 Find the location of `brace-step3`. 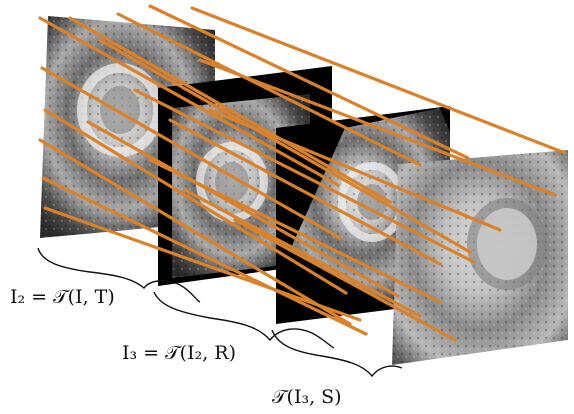

brace-step3 is located at coordinates (337, 353).